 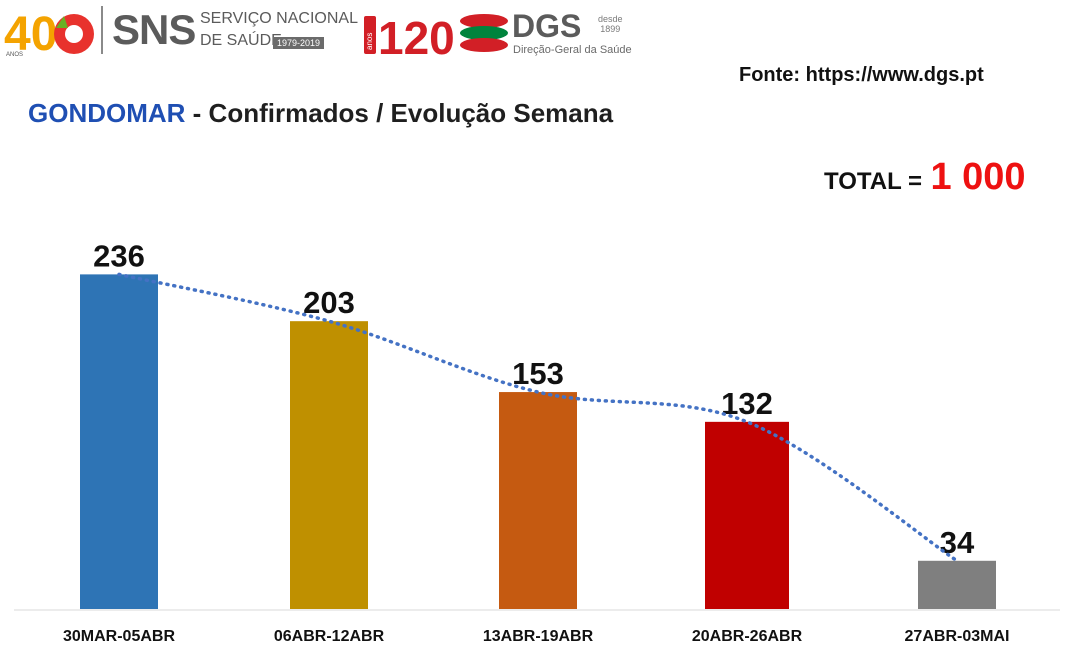 I want to click on data-label: 236, so click(x=119, y=255).